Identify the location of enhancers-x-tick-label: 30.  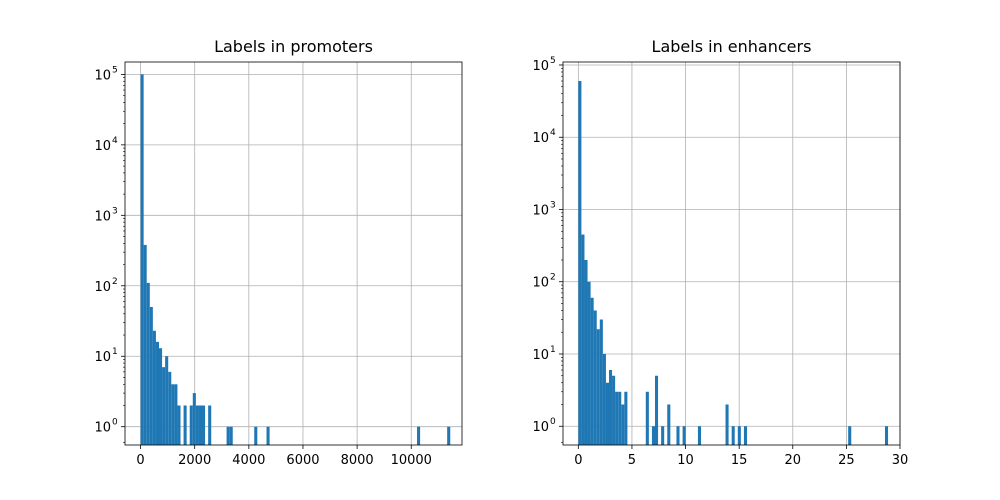
(900, 460).